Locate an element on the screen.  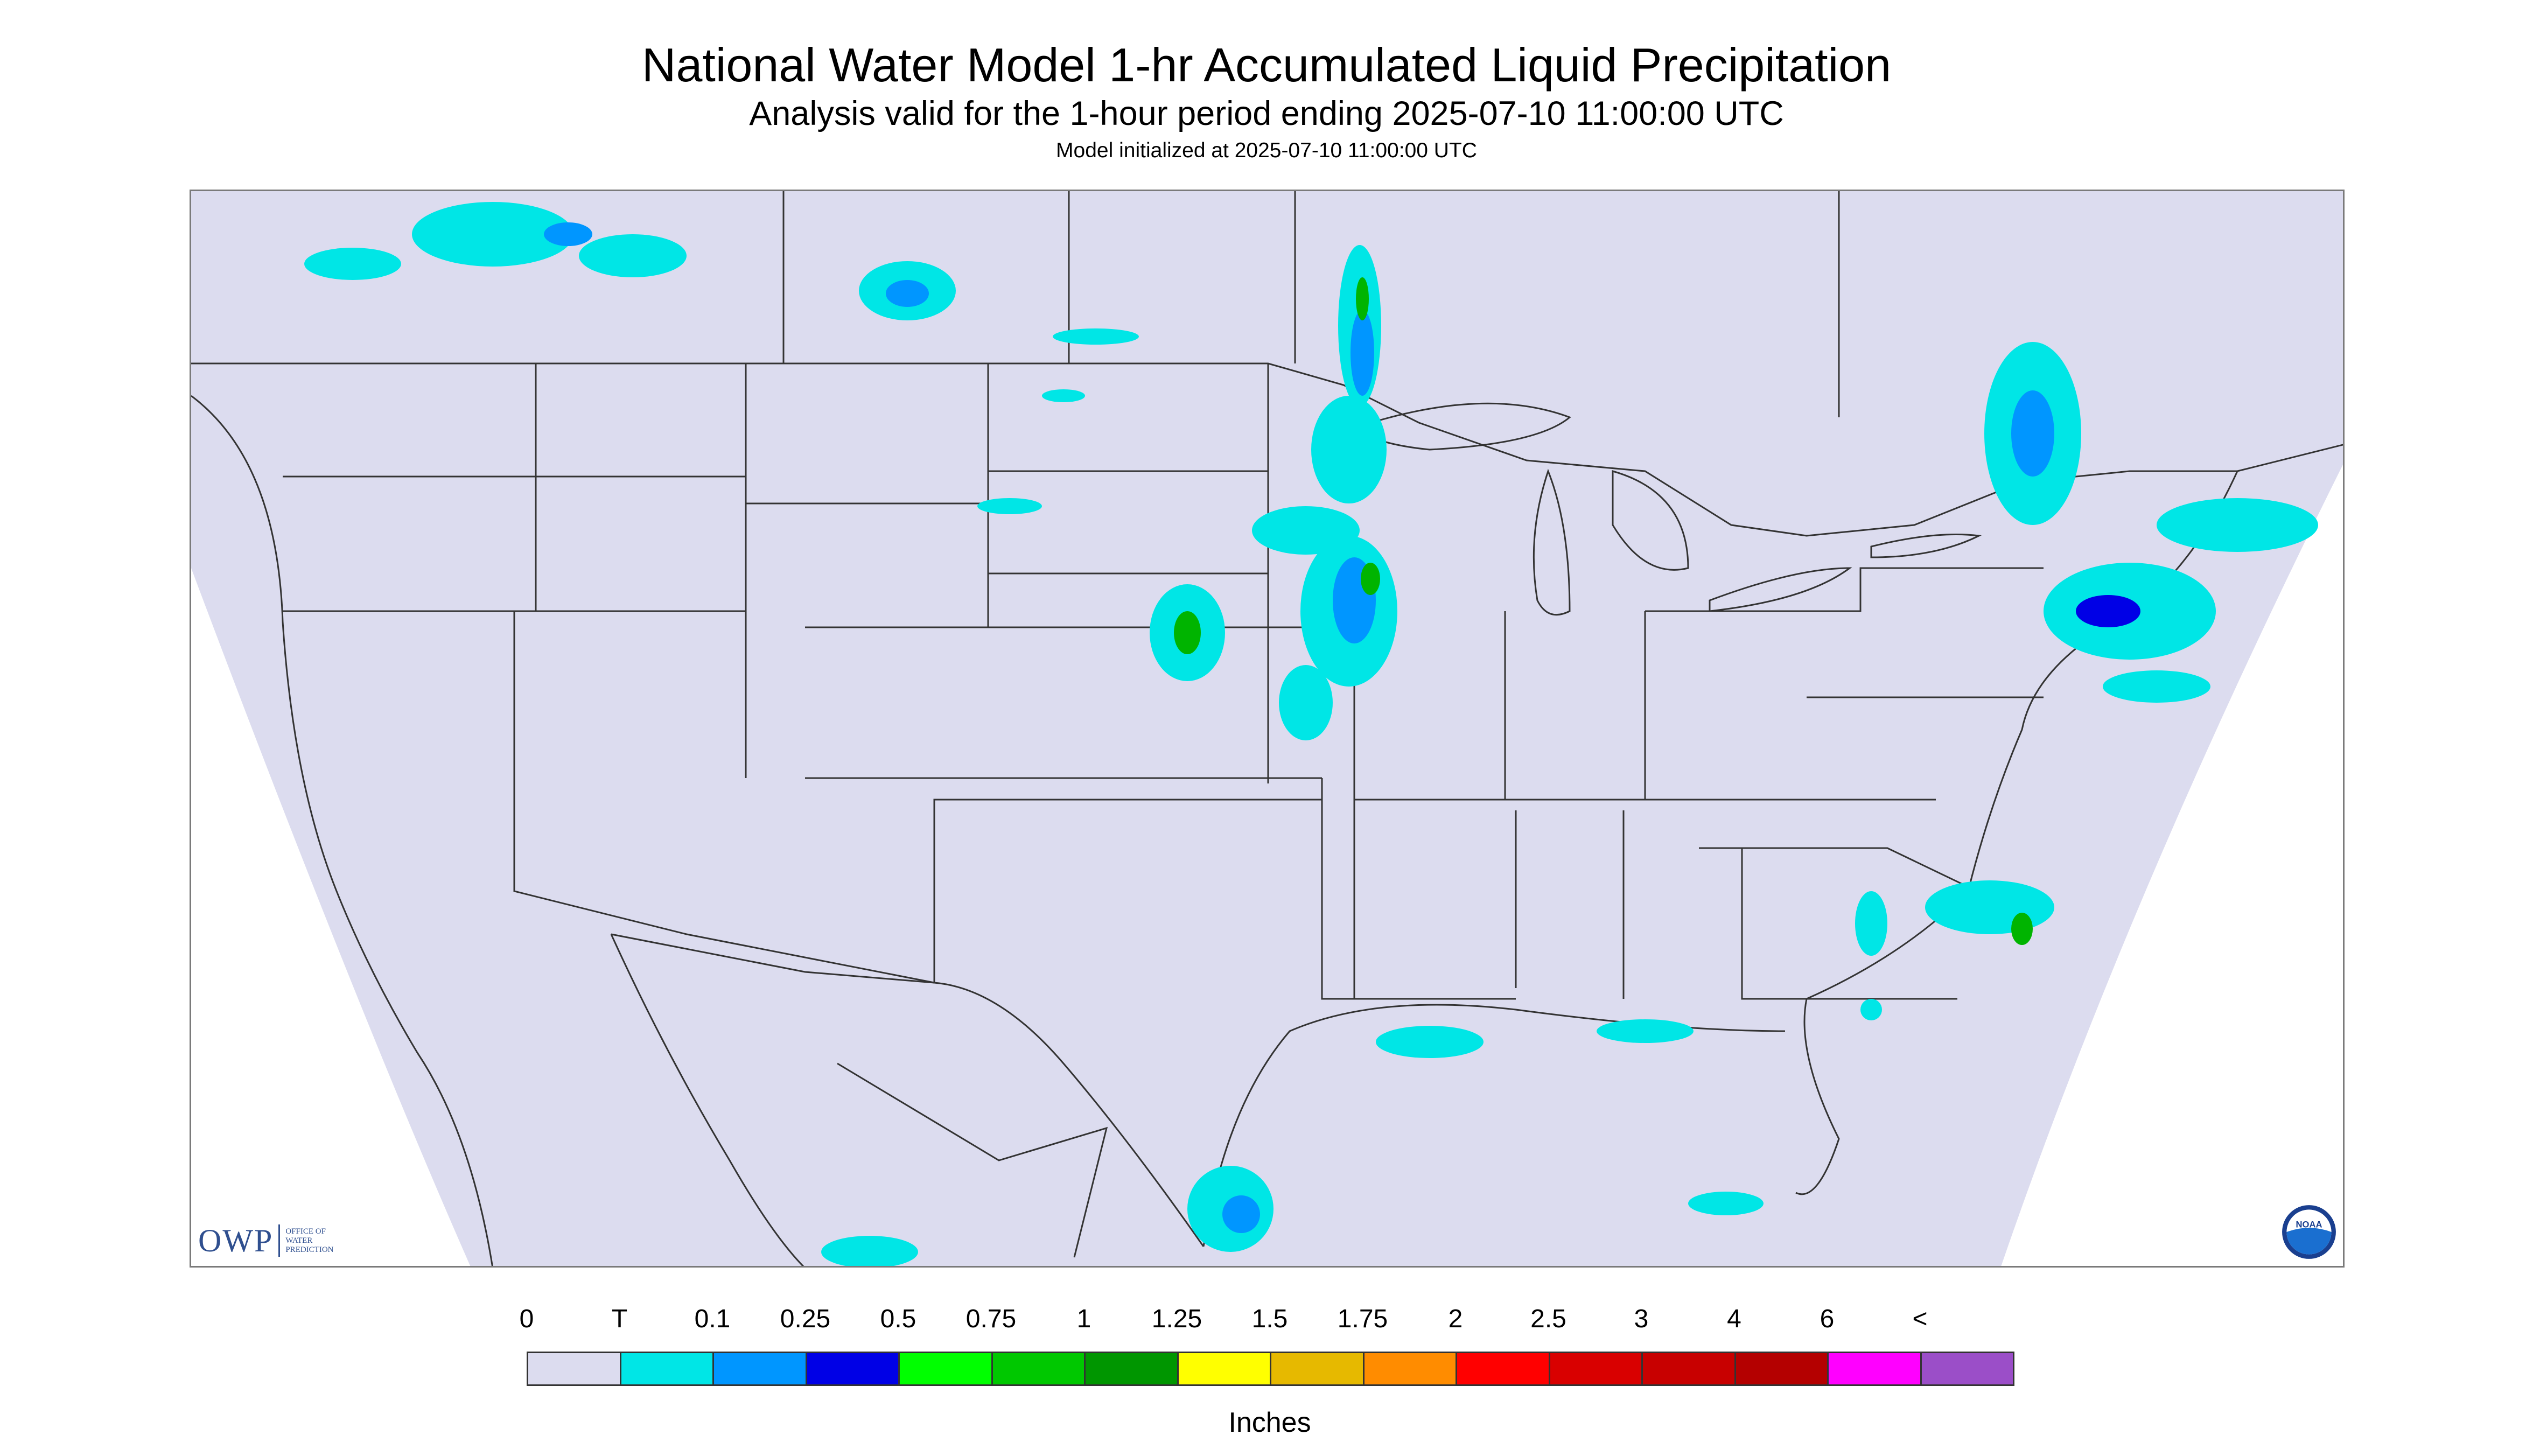
us-mexico-border is located at coordinates (908, 1090).